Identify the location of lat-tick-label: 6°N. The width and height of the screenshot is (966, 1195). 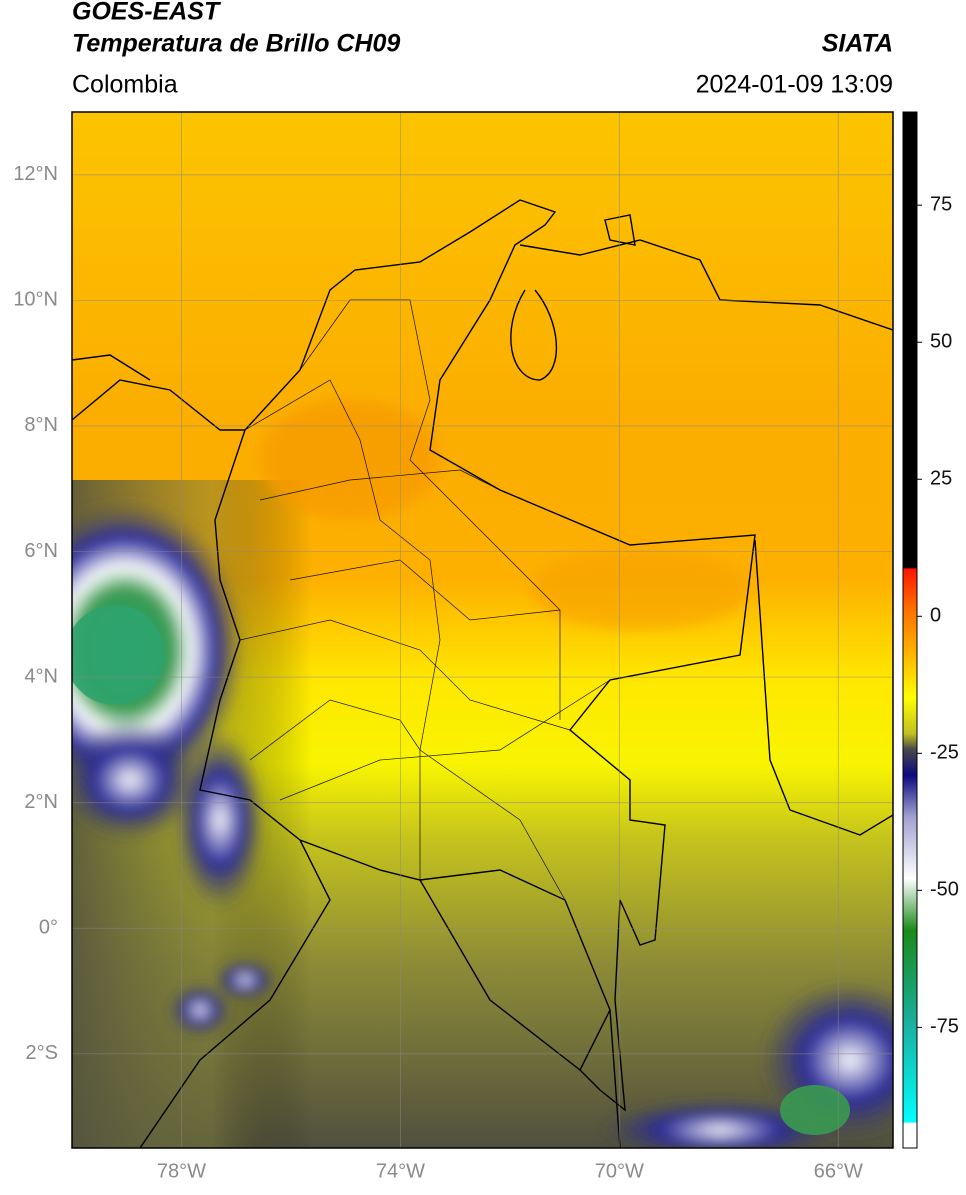
(41, 551).